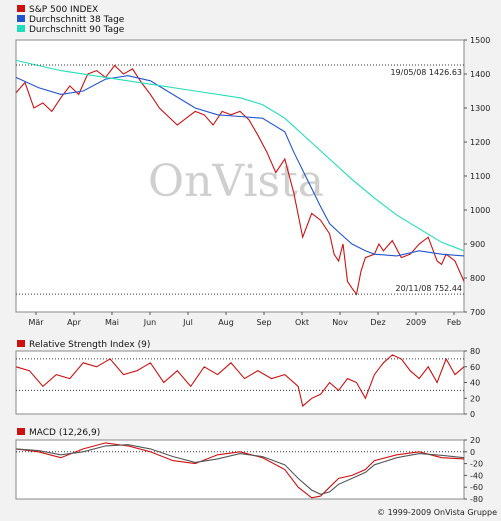 This screenshot has width=501, height=521. I want to click on macd-panel-title: MACD (12,26,9), so click(64, 433).